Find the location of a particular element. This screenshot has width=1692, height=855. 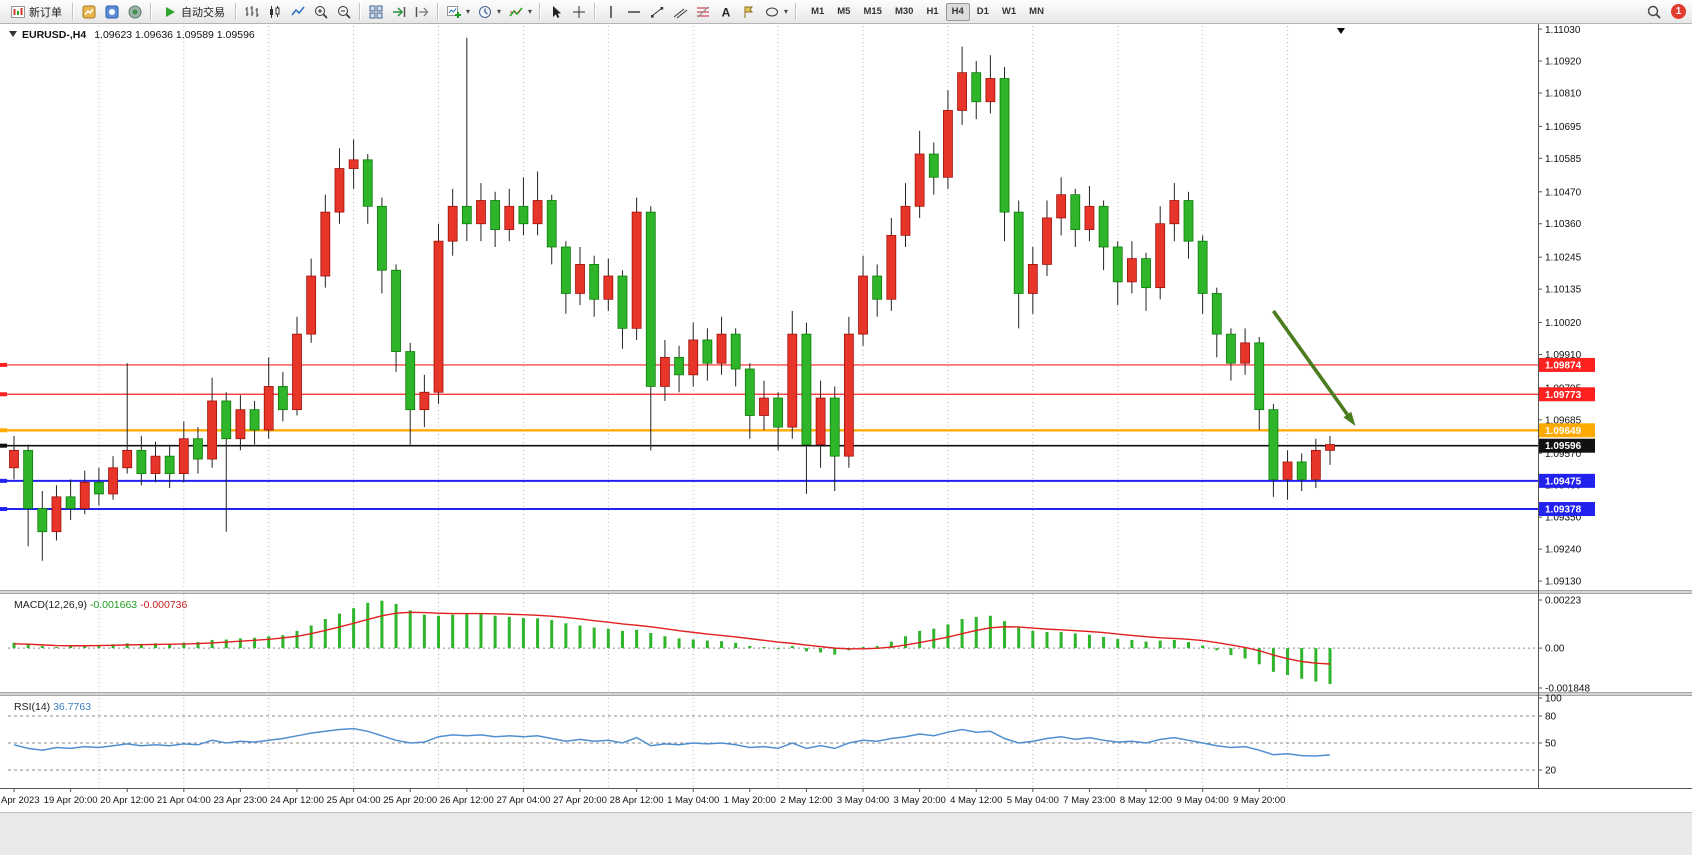

svg-text: 21 Apr 04:00 is located at coordinates (184, 800).